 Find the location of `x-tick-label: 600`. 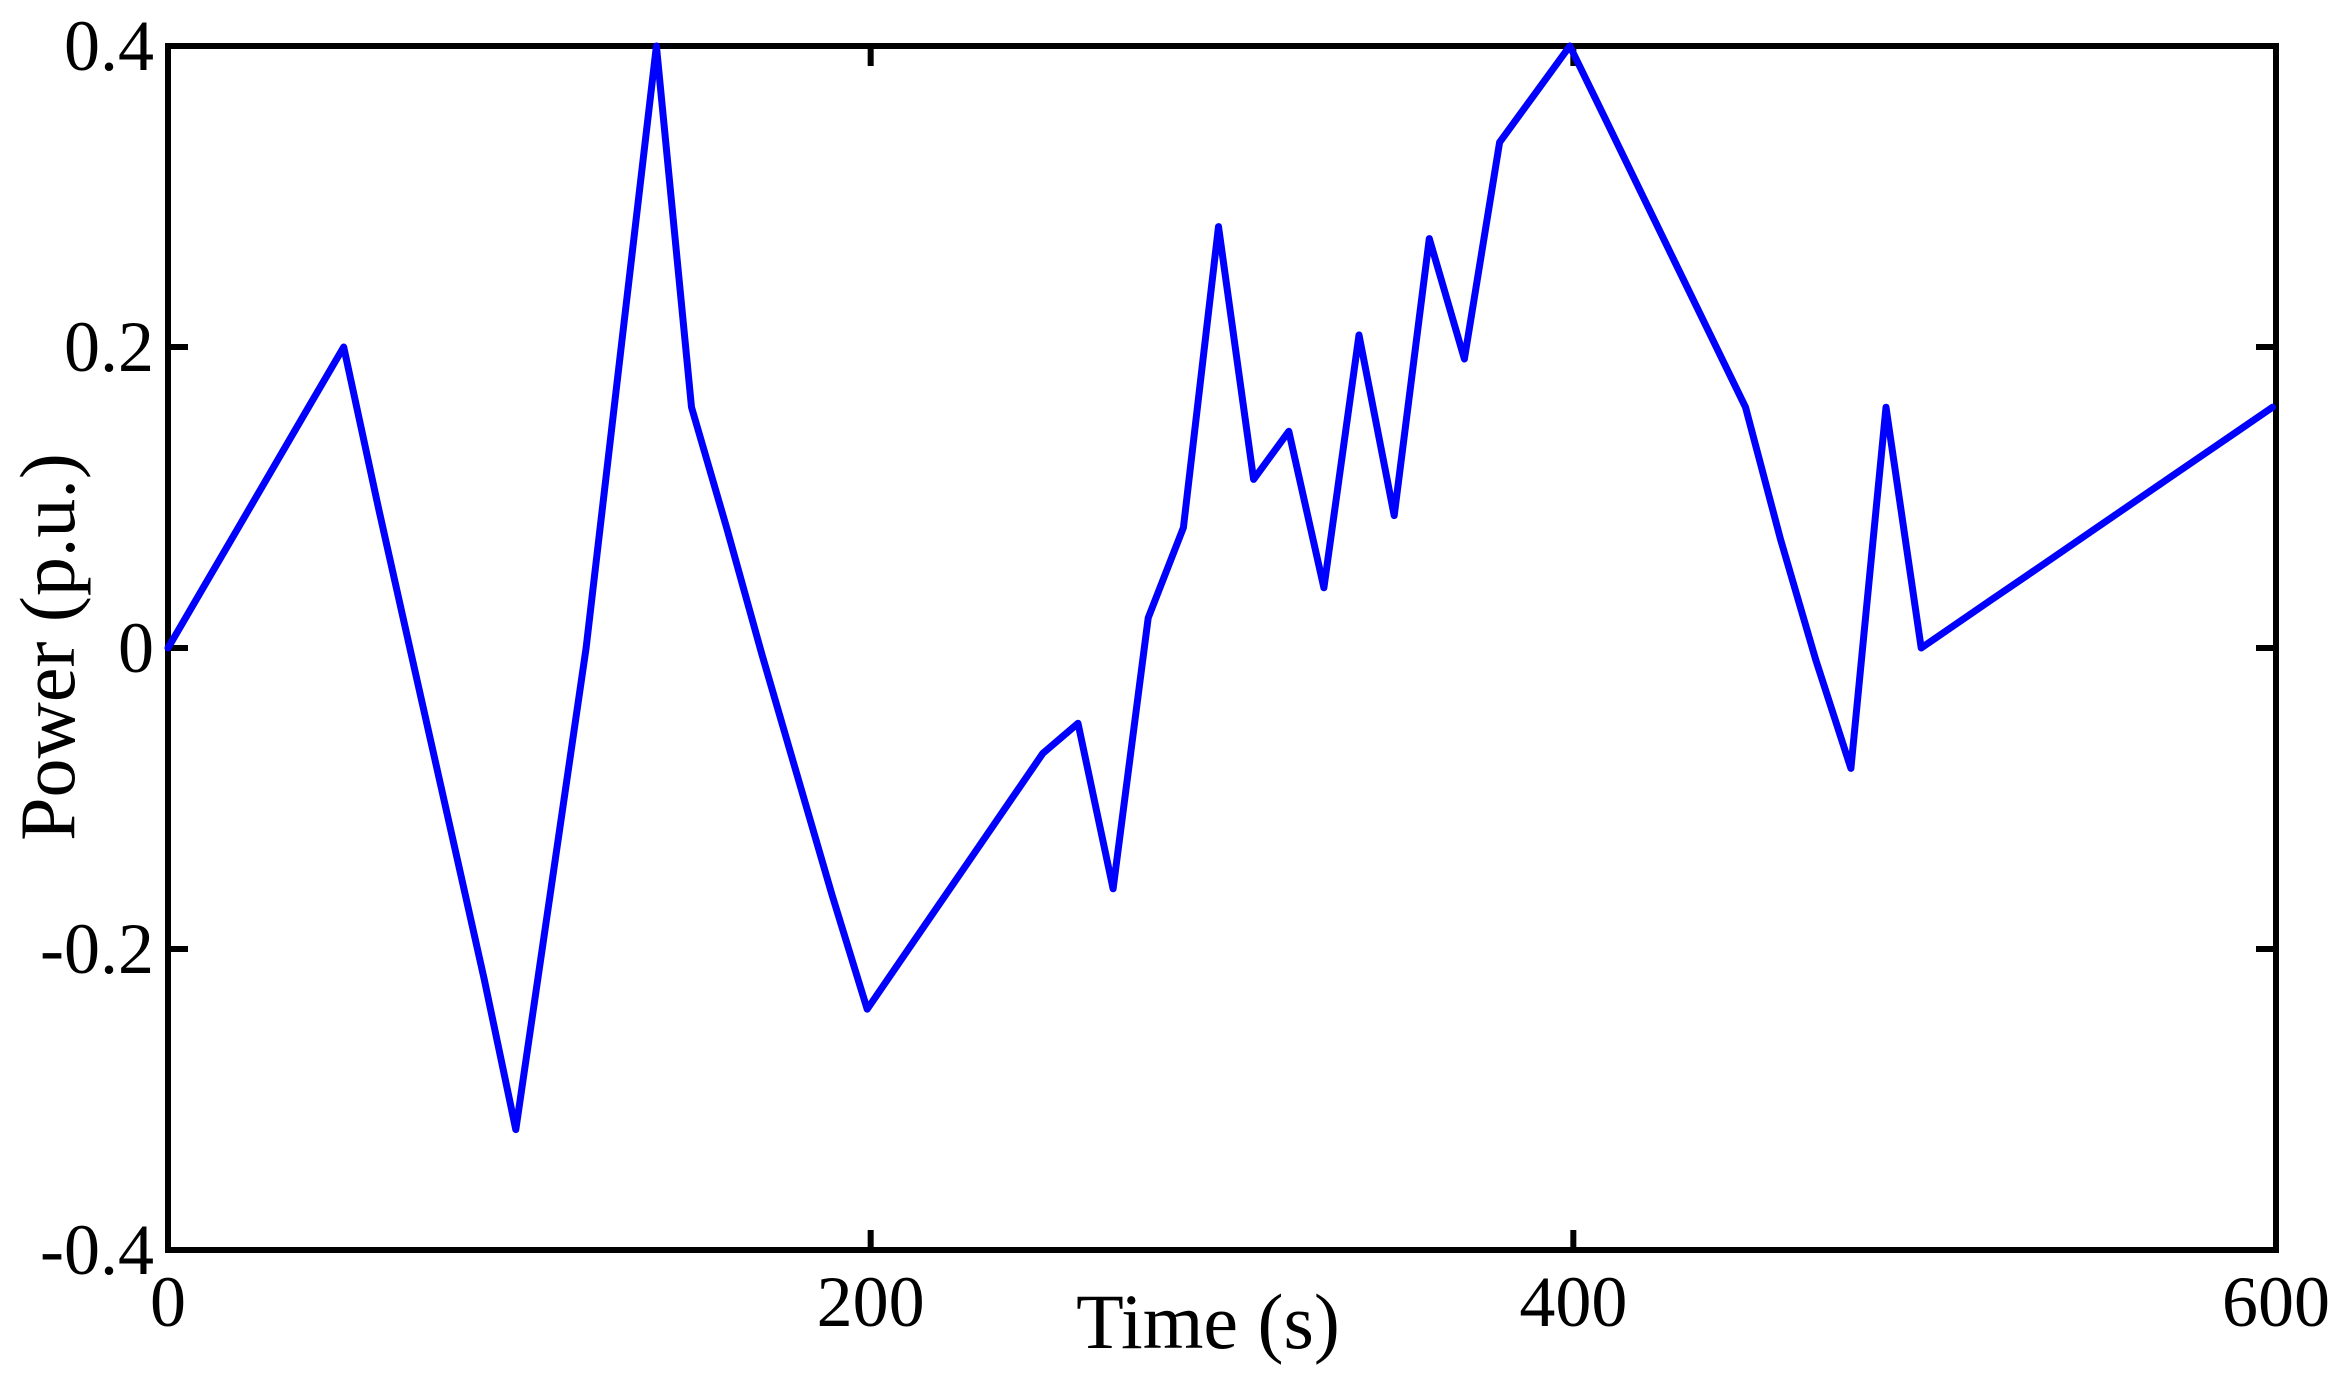

x-tick-label: 600 is located at coordinates (2276, 1302).